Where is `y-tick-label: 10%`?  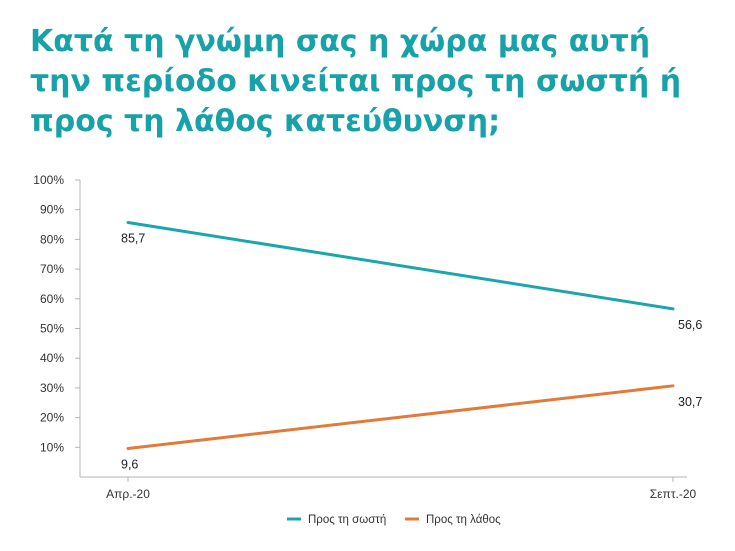
y-tick-label: 10% is located at coordinates (52, 447).